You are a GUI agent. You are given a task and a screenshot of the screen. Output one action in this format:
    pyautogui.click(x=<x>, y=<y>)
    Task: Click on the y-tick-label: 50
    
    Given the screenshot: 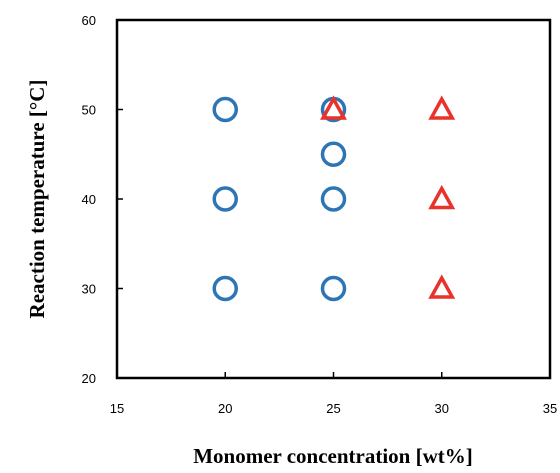 What is the action you would take?
    pyautogui.click(x=89, y=110)
    